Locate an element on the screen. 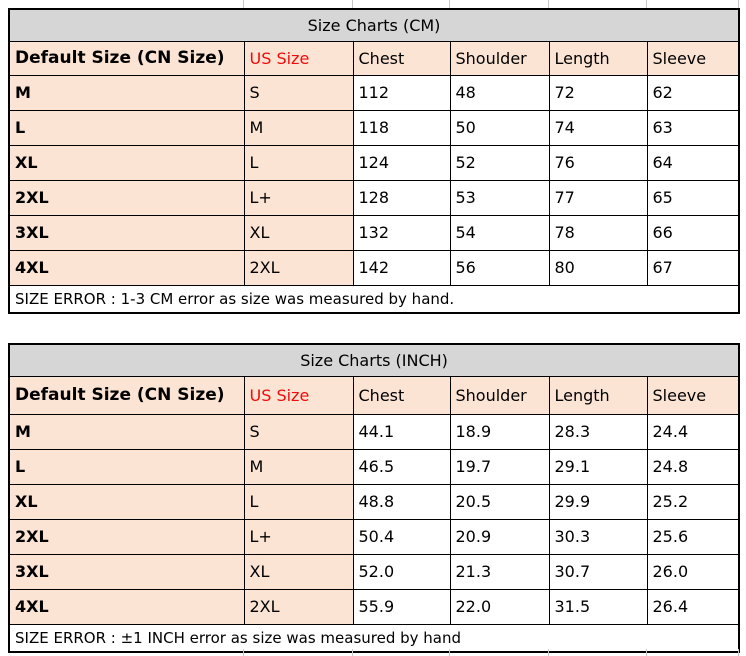 The height and width of the screenshot is (656, 746). chest-column-header: Chest is located at coordinates (401, 58).